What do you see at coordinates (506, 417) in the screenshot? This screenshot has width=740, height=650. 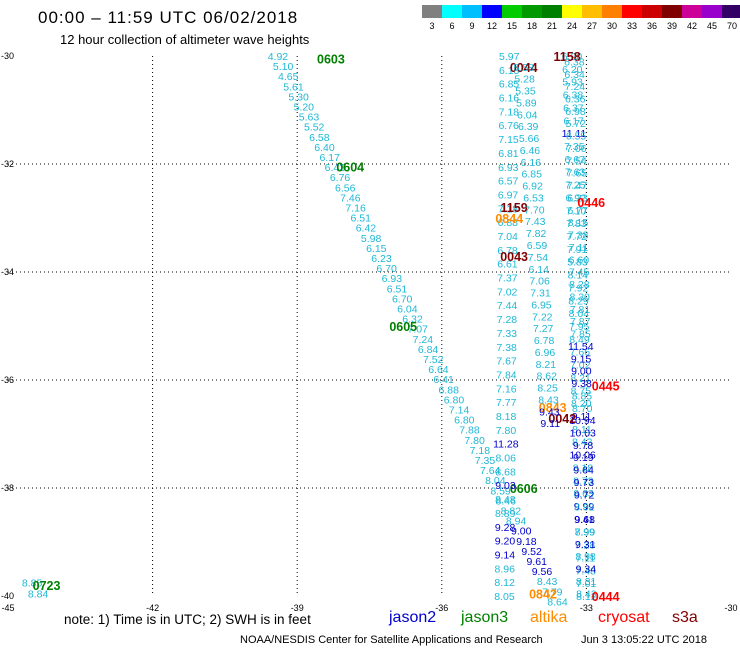 I see `swh-value: 8.18` at bounding box center [506, 417].